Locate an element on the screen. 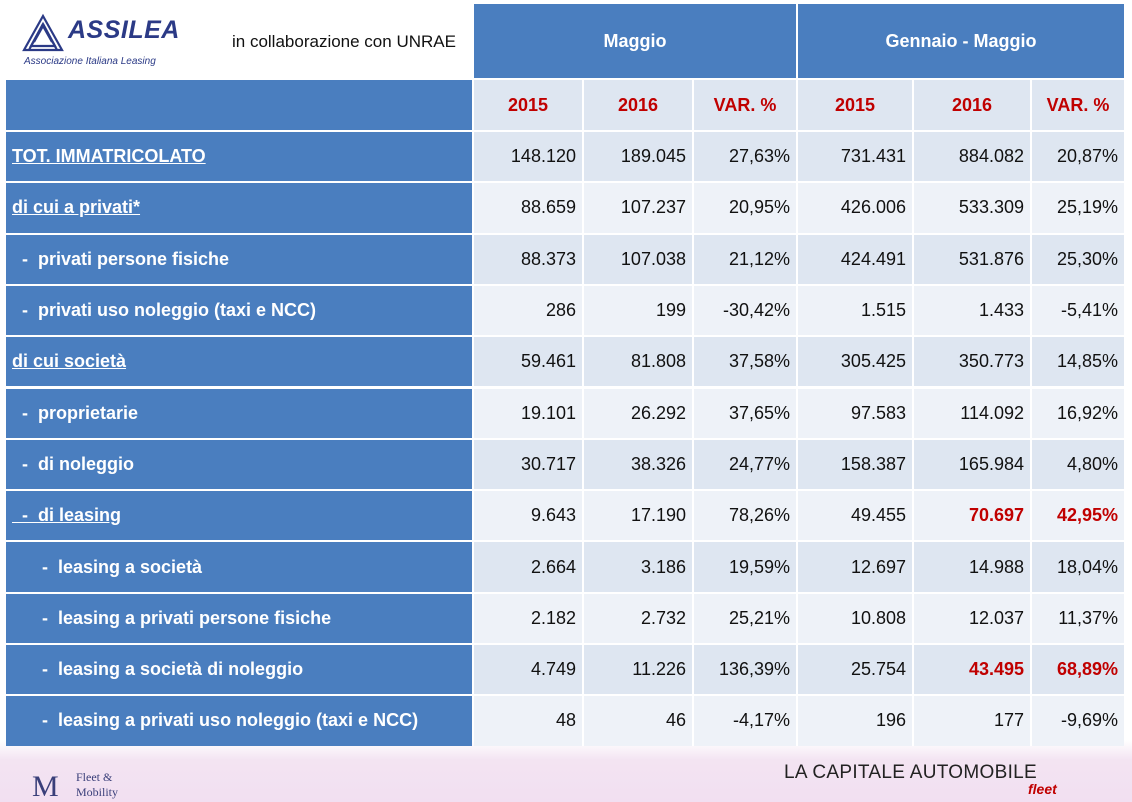  table-cell: 20,95% is located at coordinates (746, 208).